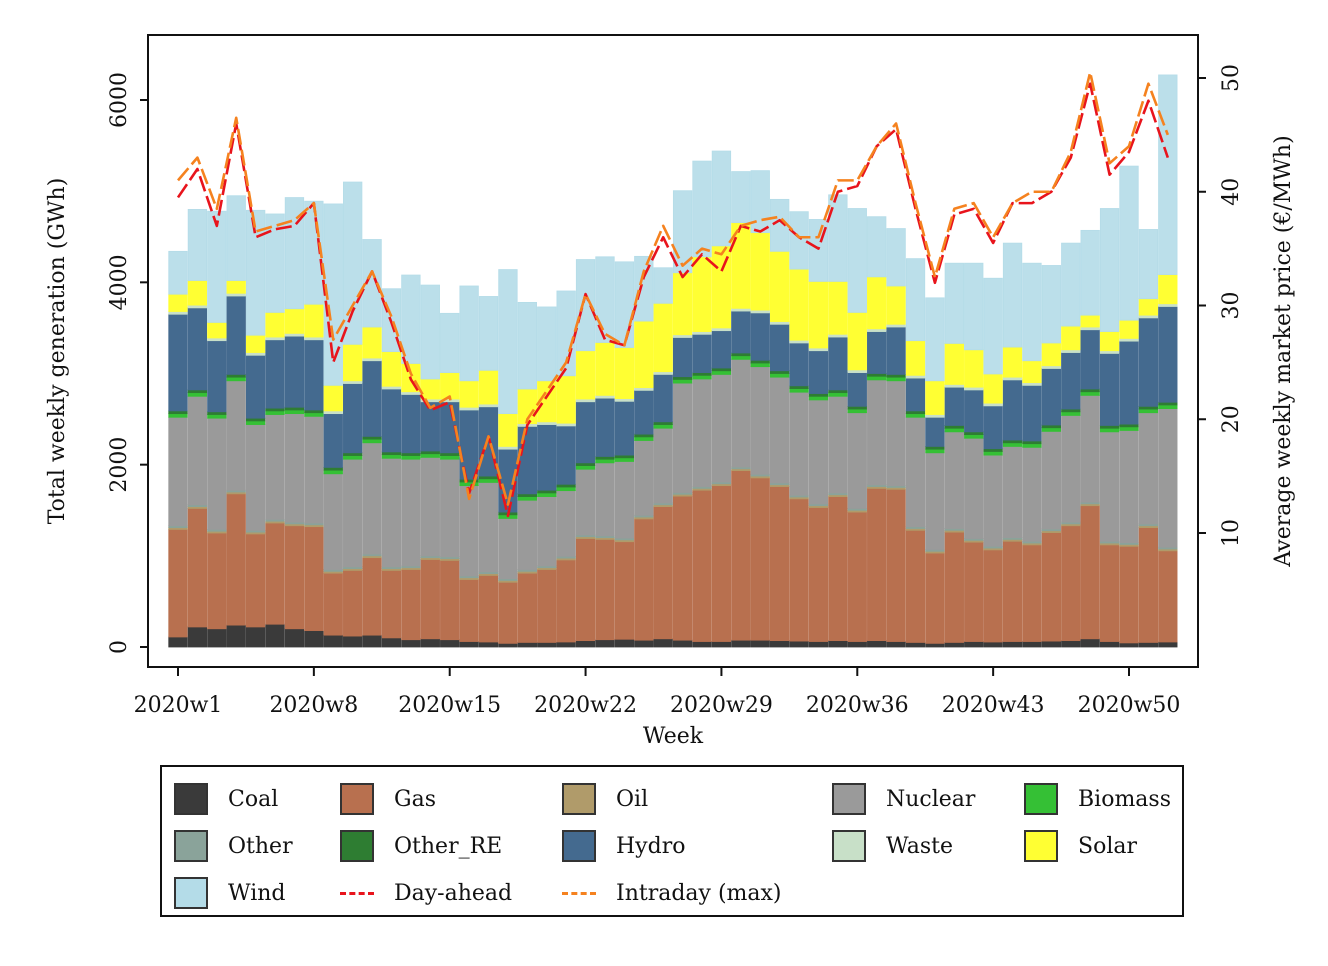 The height and width of the screenshot is (966, 1328). Describe the element at coordinates (372, 342) in the screenshot. I see `bar-solar-w11` at that location.